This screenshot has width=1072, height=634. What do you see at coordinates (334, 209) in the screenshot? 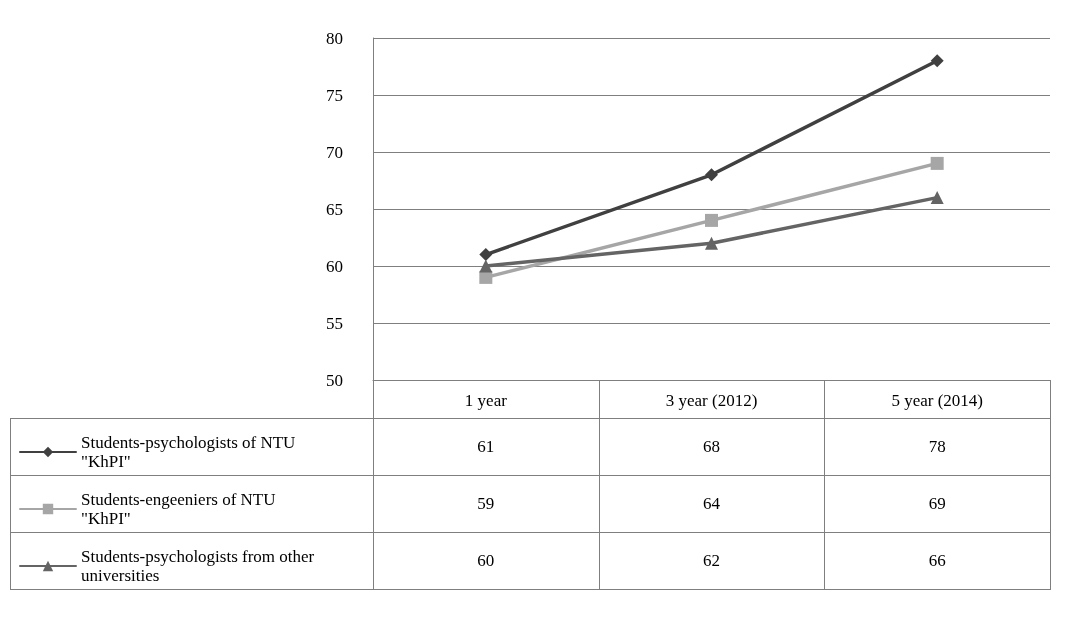
I see `y-tick-label: 65` at bounding box center [334, 209].